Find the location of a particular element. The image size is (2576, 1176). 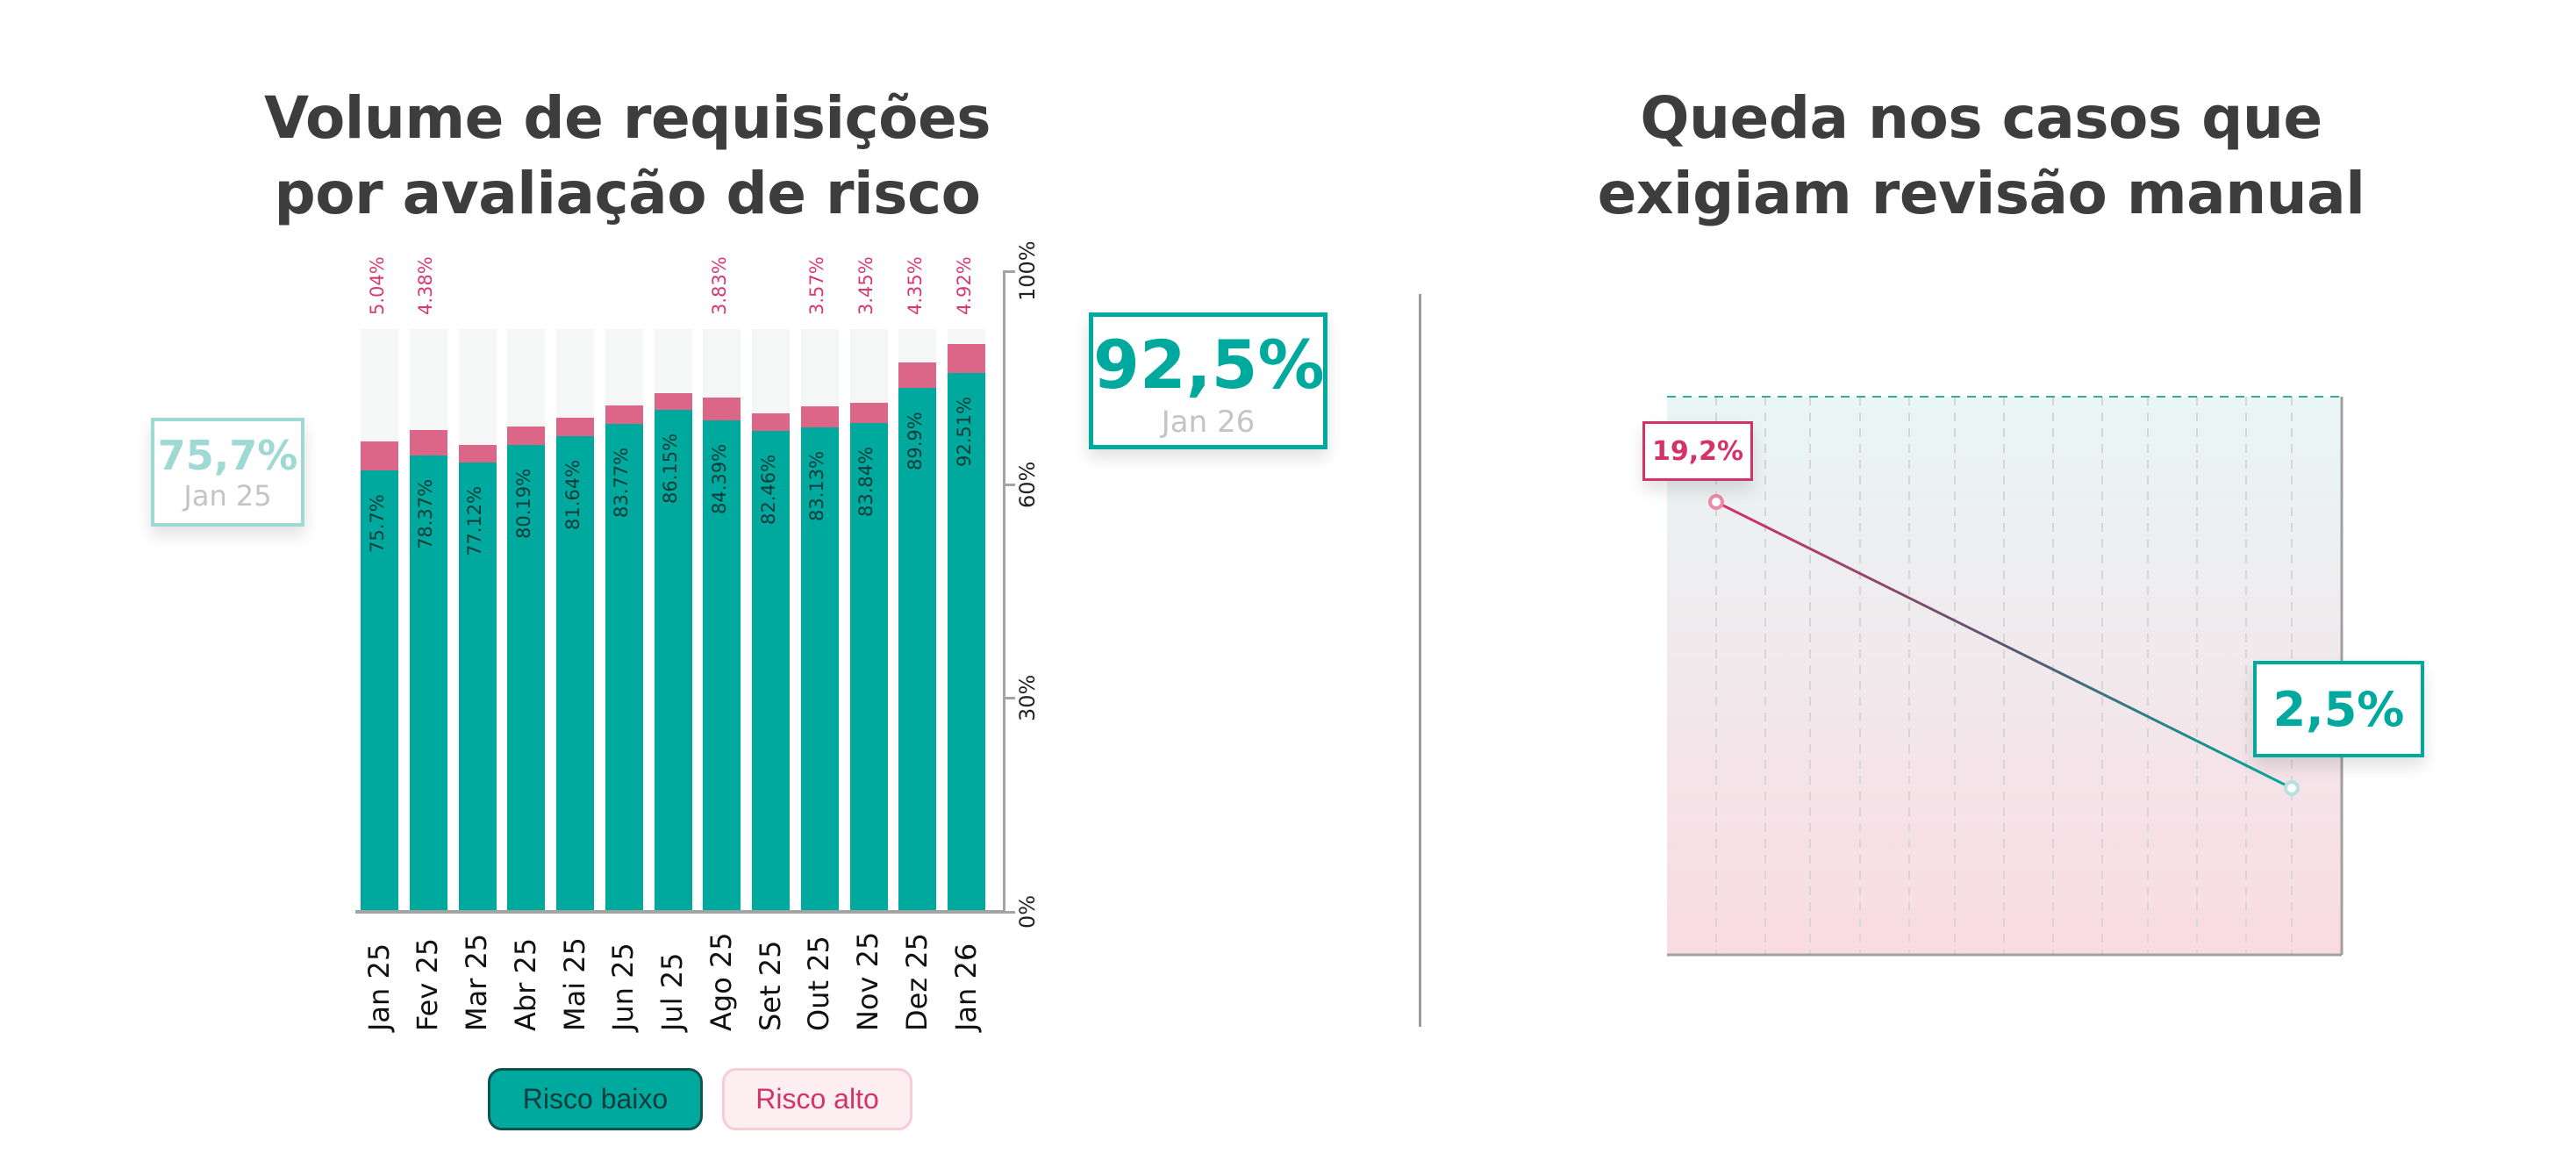

y-axis-line is located at coordinates (1004, 592).